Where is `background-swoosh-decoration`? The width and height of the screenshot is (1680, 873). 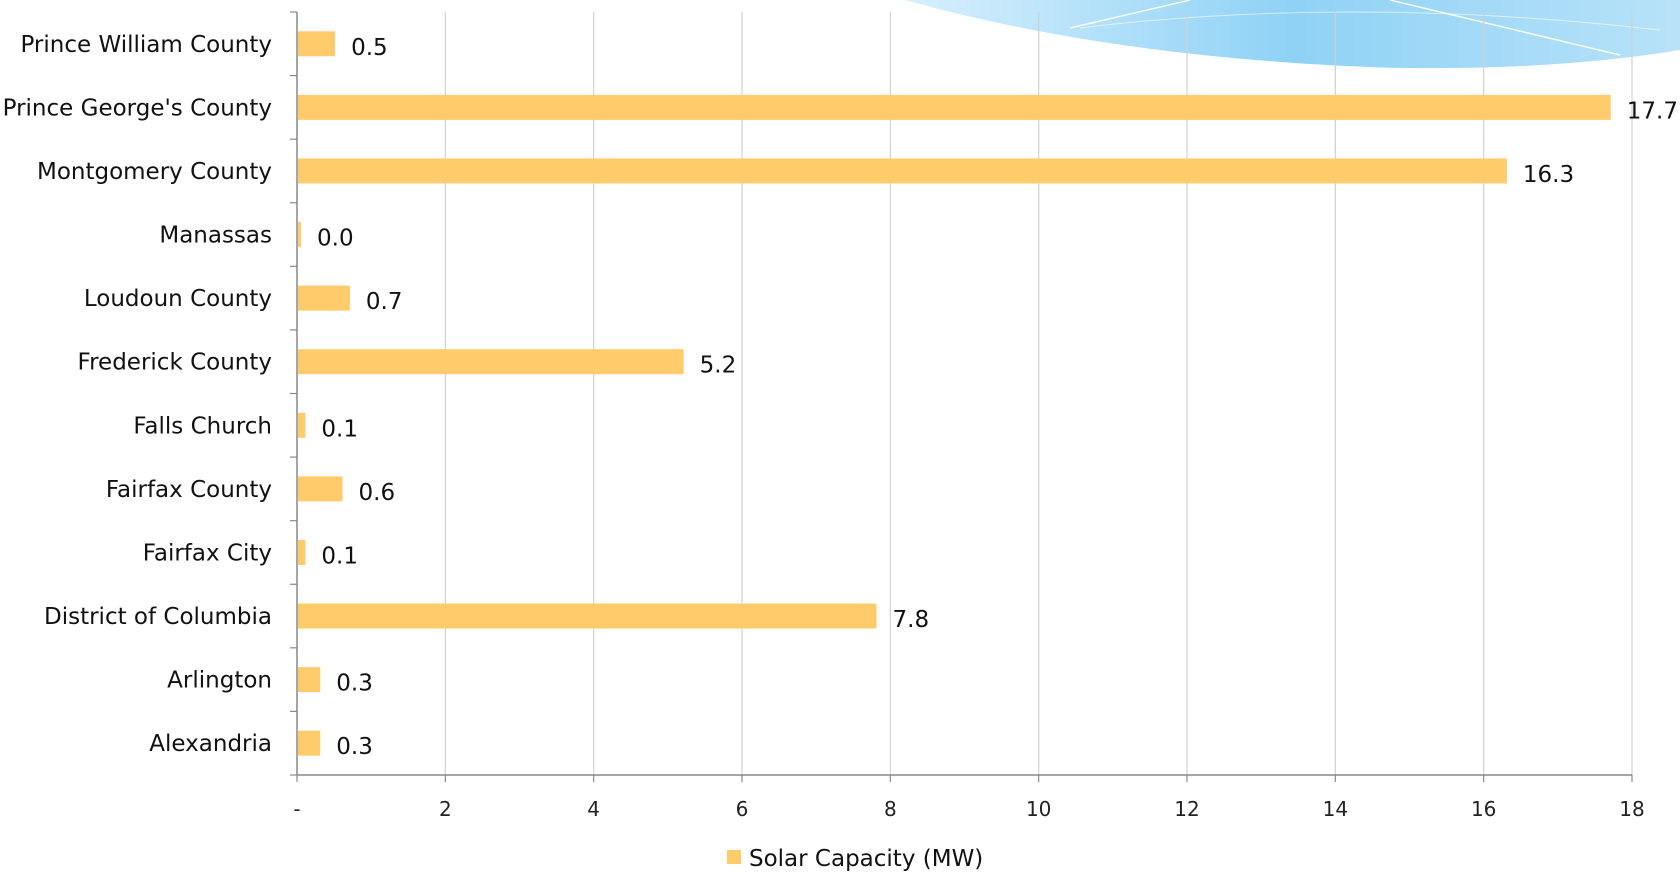
background-swoosh-decoration is located at coordinates (1292, 34).